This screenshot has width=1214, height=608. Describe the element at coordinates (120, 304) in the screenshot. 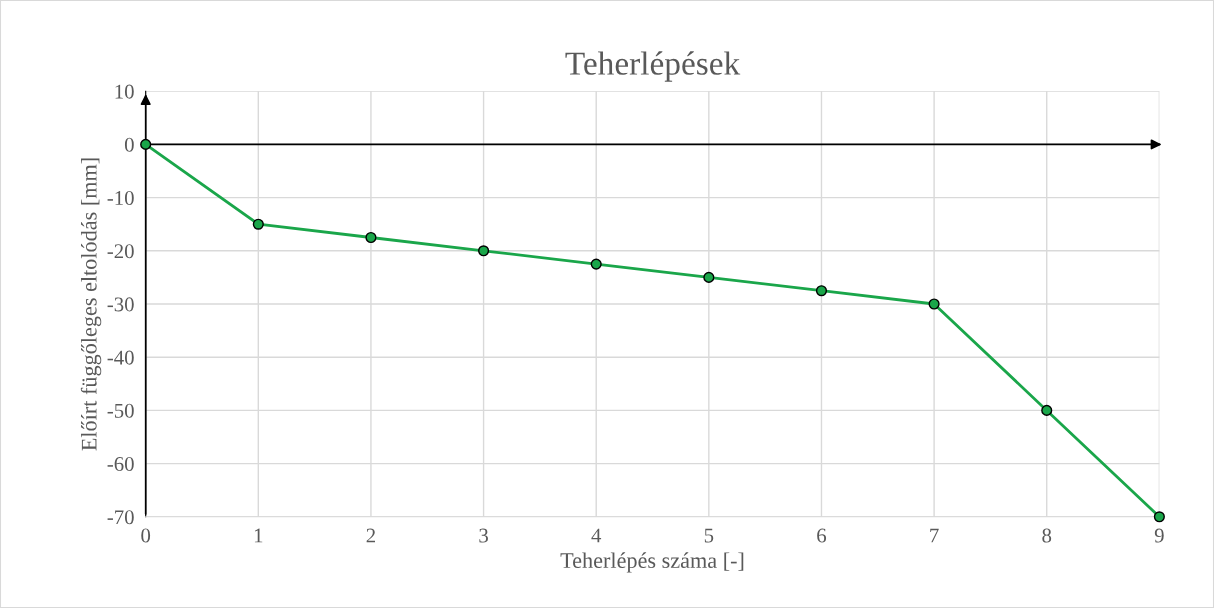

I see `y-tick-label: -30` at that location.